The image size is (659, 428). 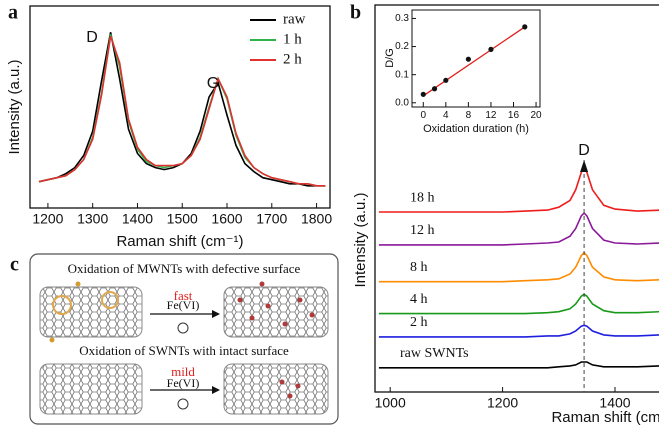 What do you see at coordinates (402, 74) in the screenshot?
I see `y-tick-label: 0.1` at bounding box center [402, 74].